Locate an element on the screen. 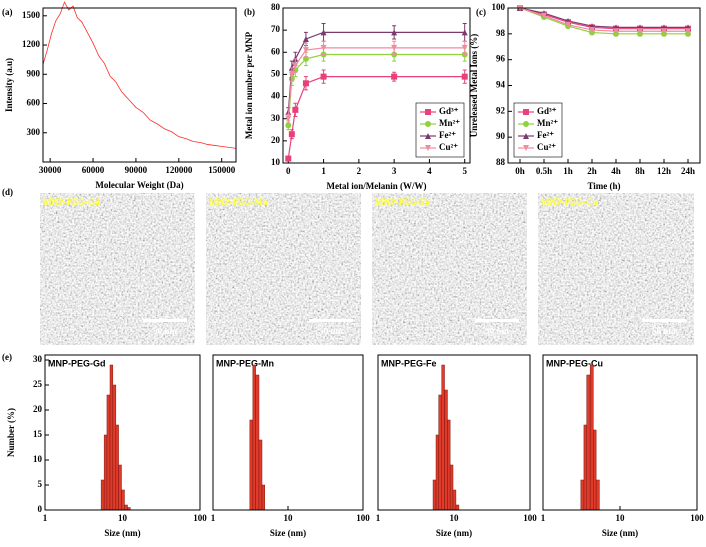 This screenshot has height=547, width=706. x-axis-label: Metal ion/Melanin (W/W) is located at coordinates (377, 186).